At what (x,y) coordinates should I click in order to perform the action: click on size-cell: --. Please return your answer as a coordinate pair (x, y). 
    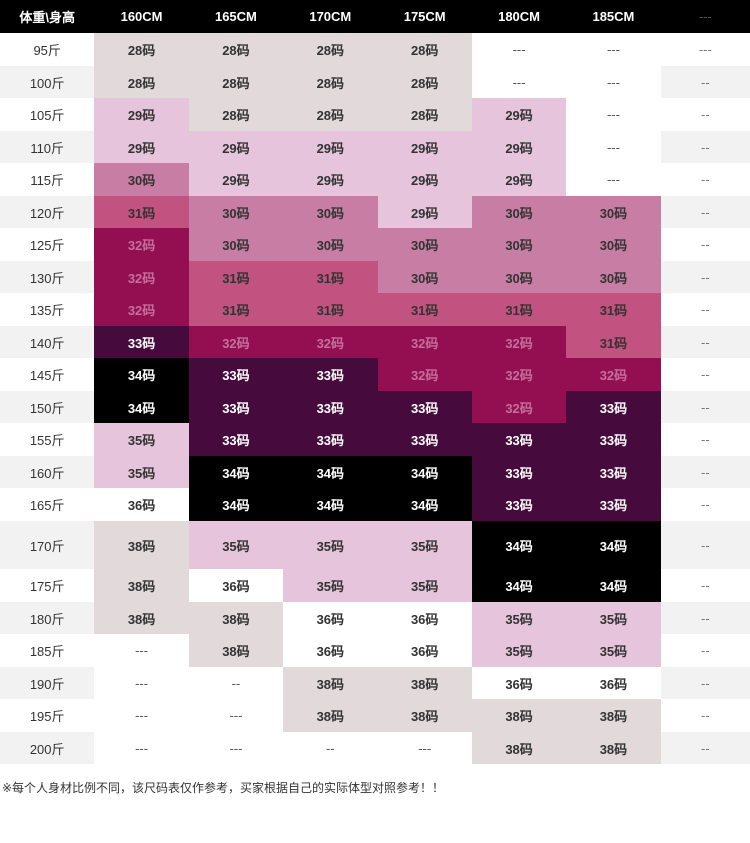
    Looking at the image, I should click on (236, 683).